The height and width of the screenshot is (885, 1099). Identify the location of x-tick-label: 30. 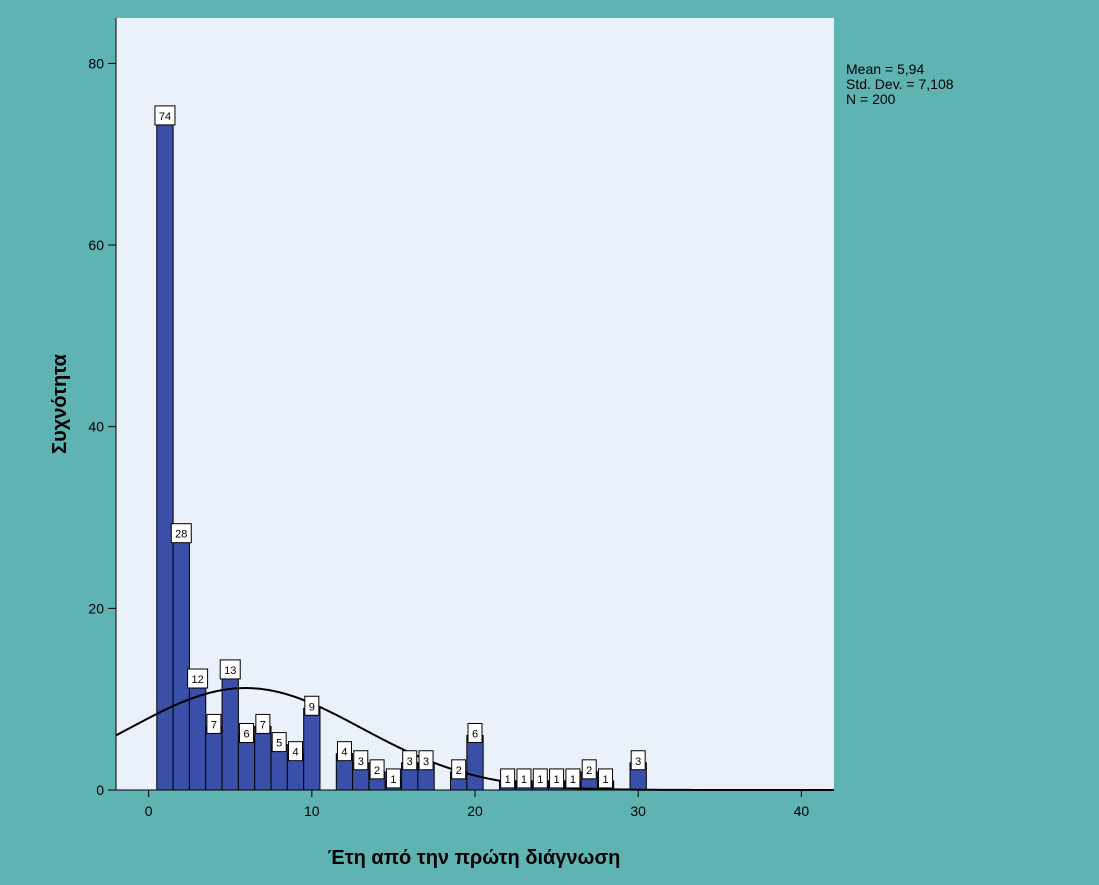
(638, 811).